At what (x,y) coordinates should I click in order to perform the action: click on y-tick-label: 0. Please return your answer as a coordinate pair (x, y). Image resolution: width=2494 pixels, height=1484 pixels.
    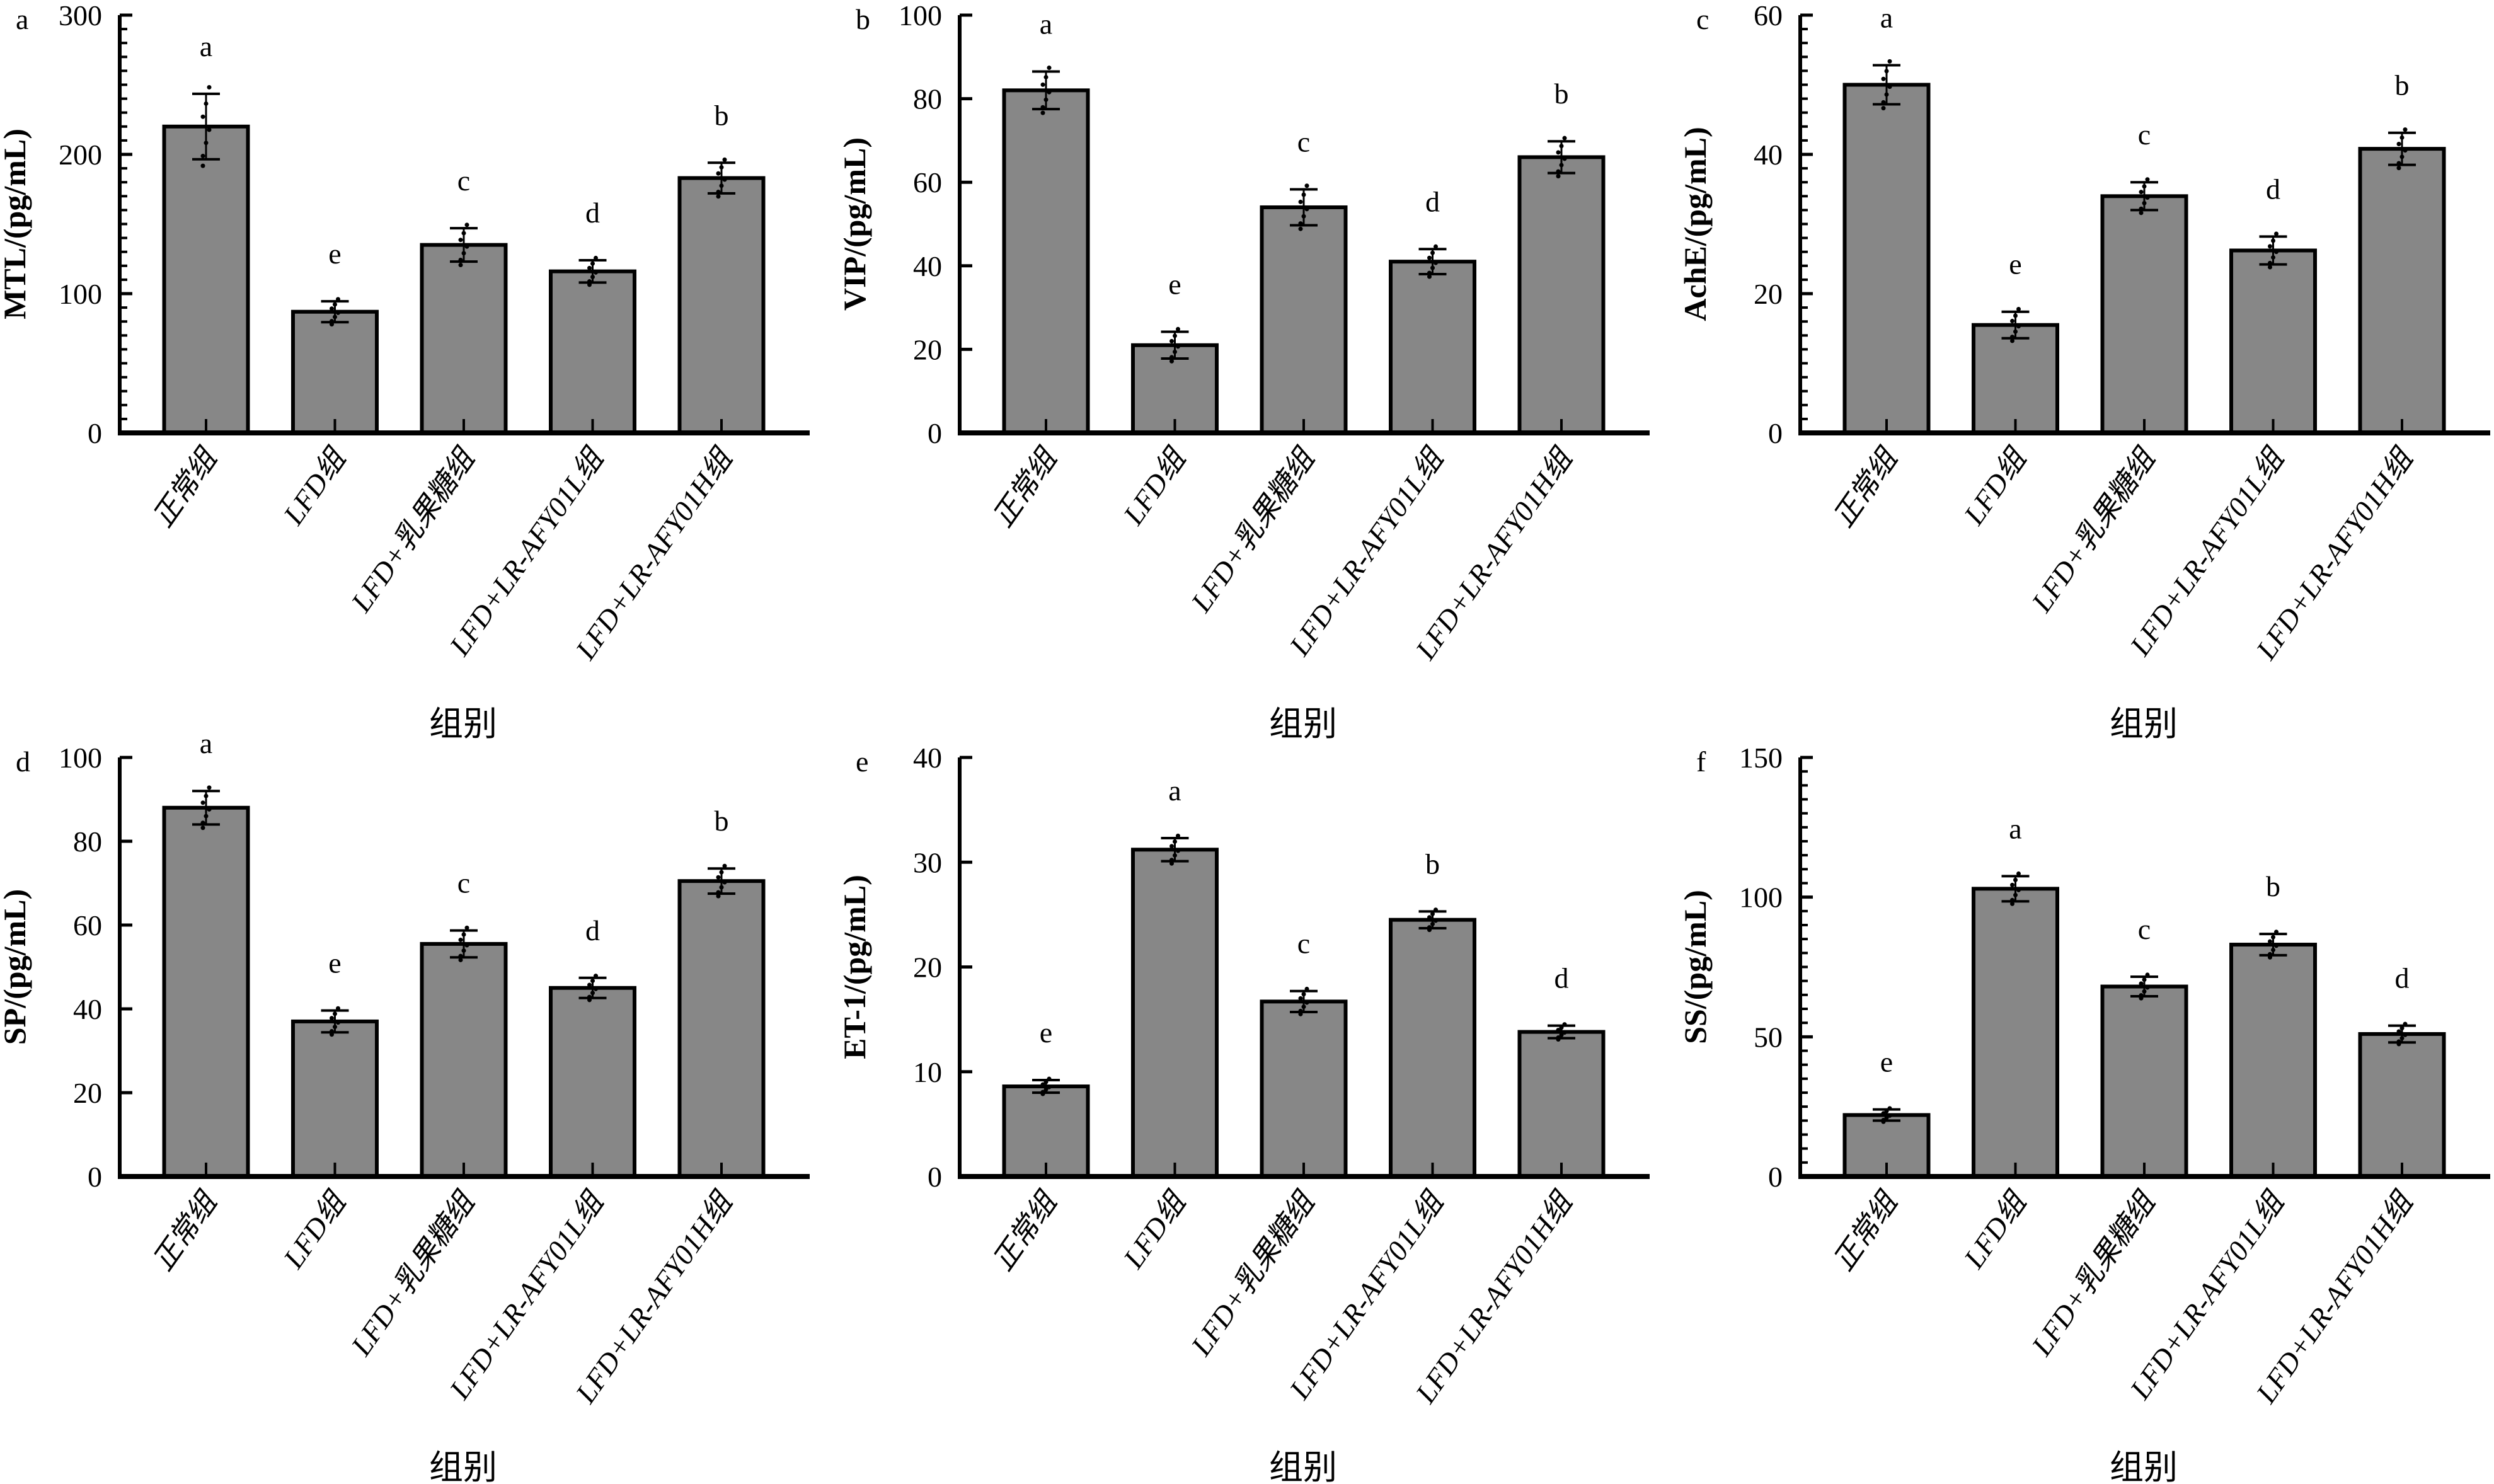
    Looking at the image, I should click on (95, 433).